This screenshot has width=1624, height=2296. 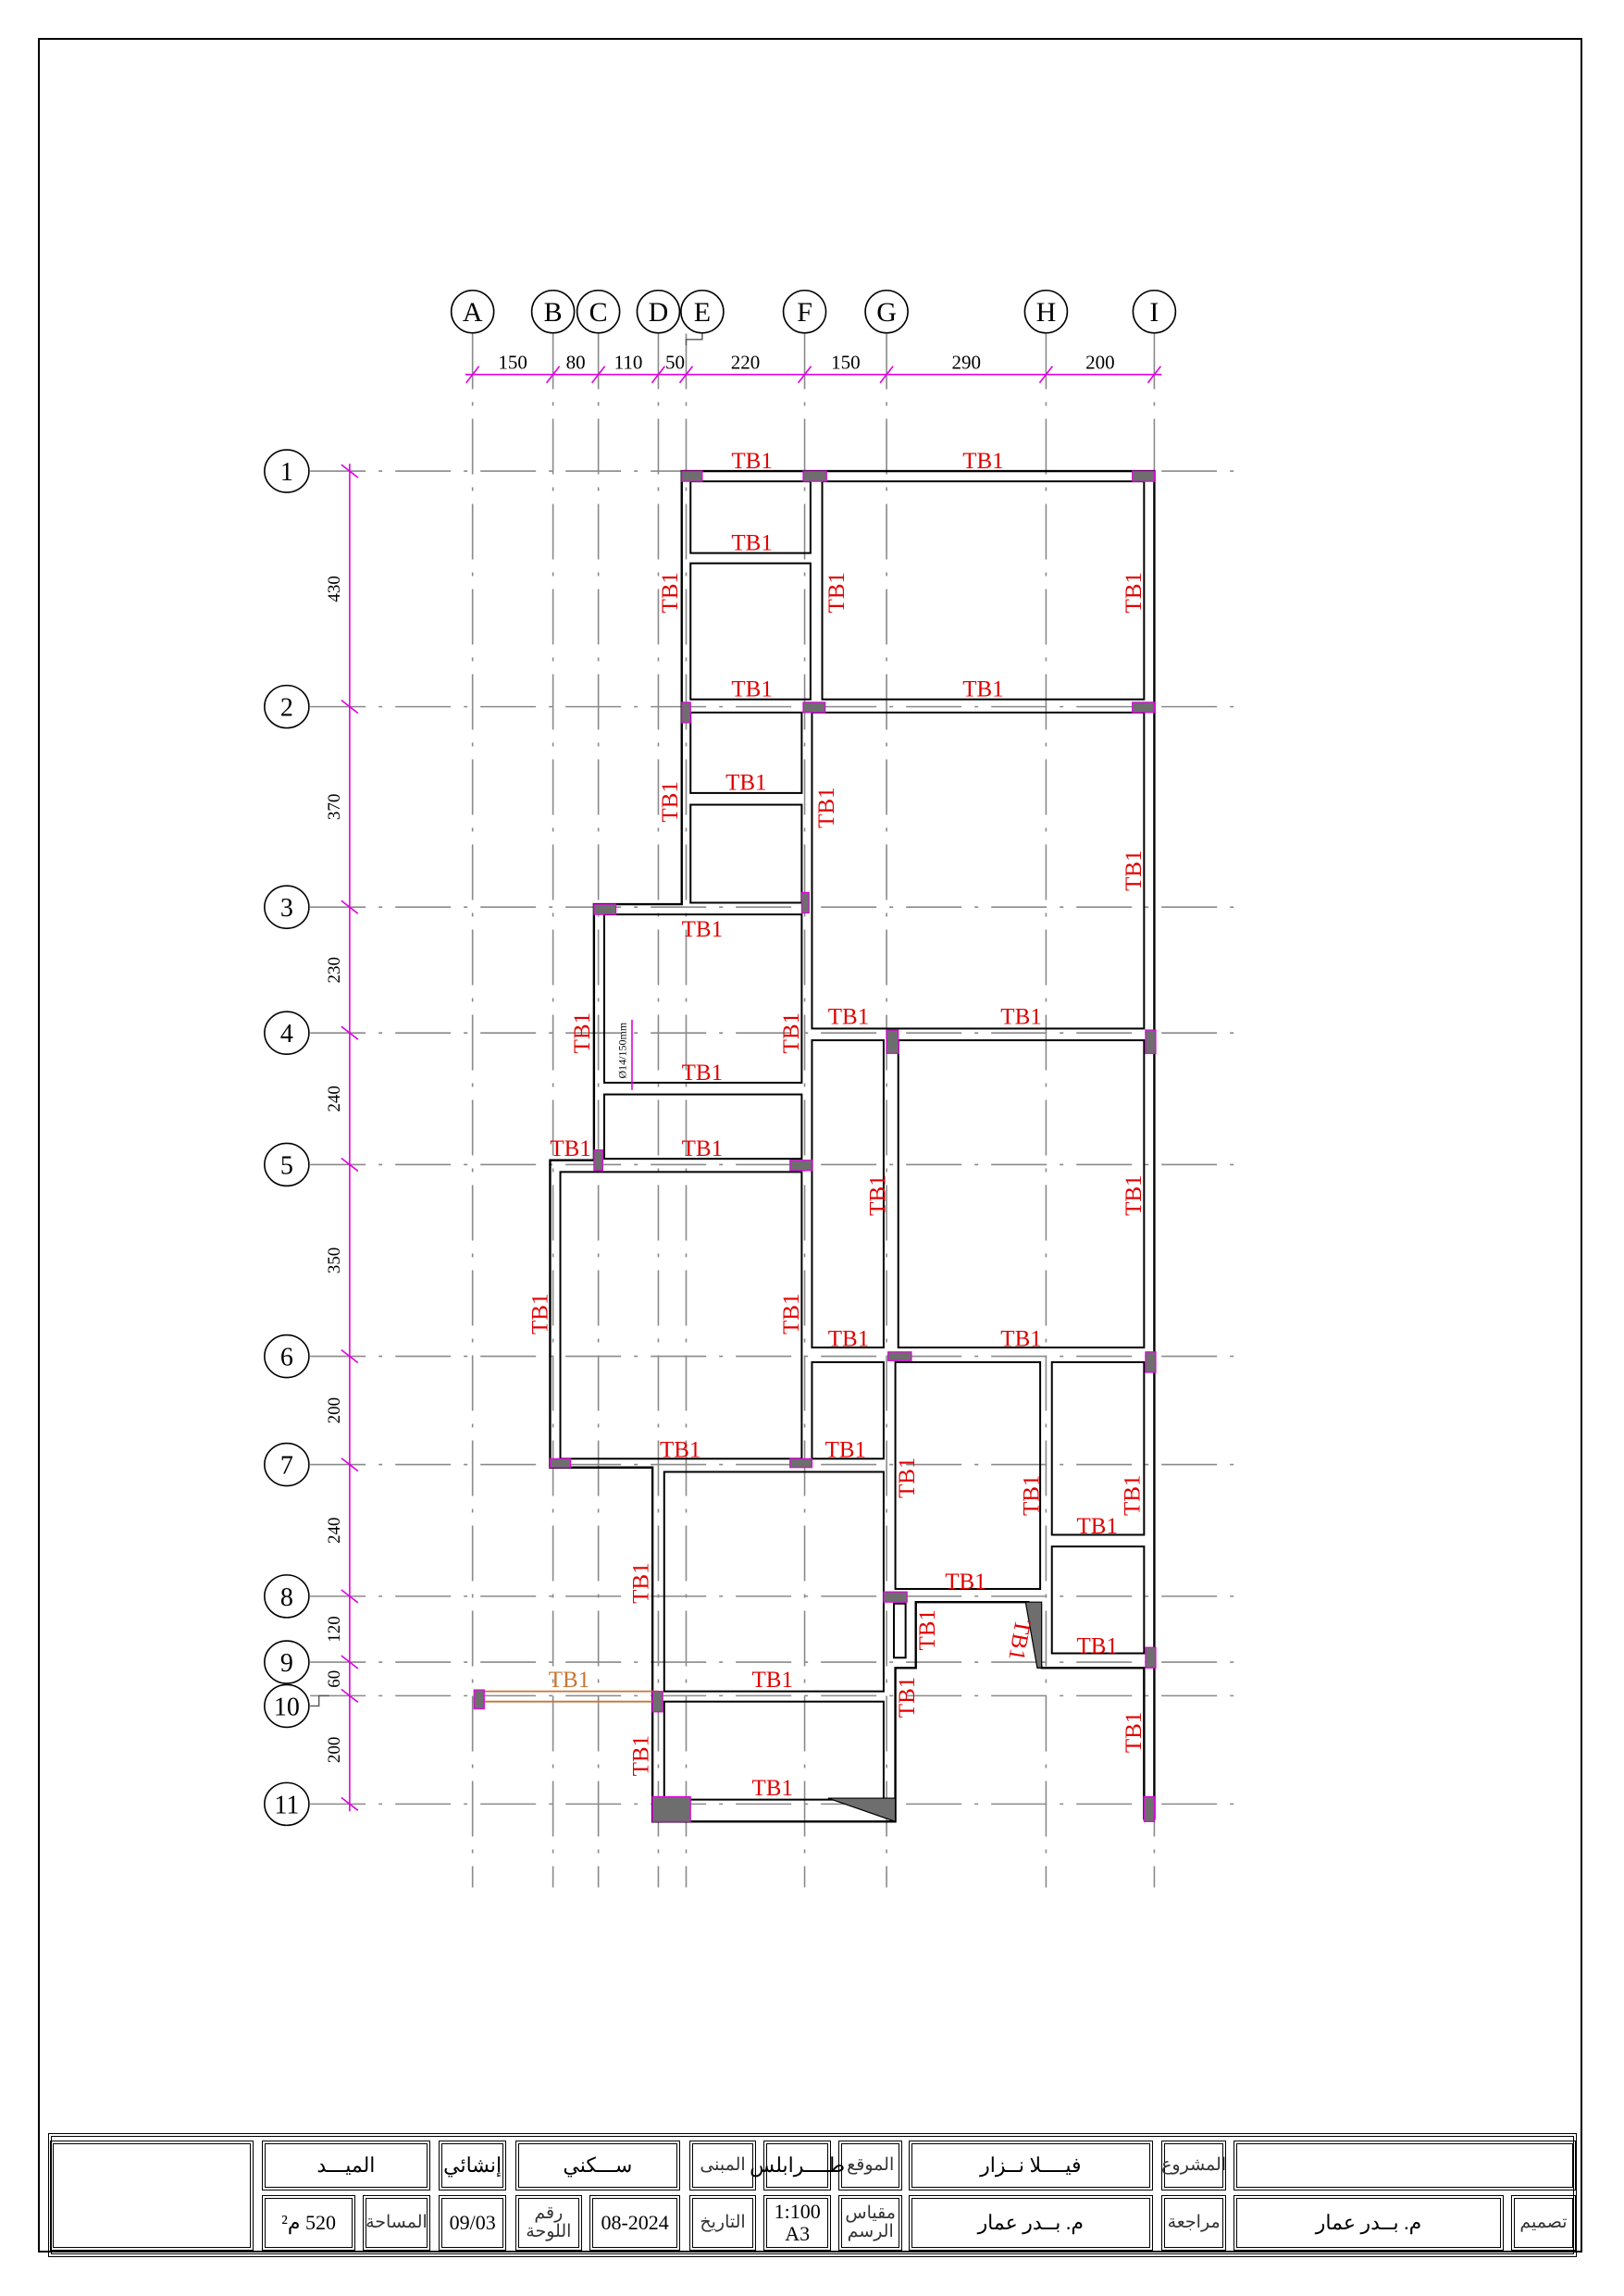 What do you see at coordinates (597, 2166) in the screenshot?
I see `building-value: ســـكني` at bounding box center [597, 2166].